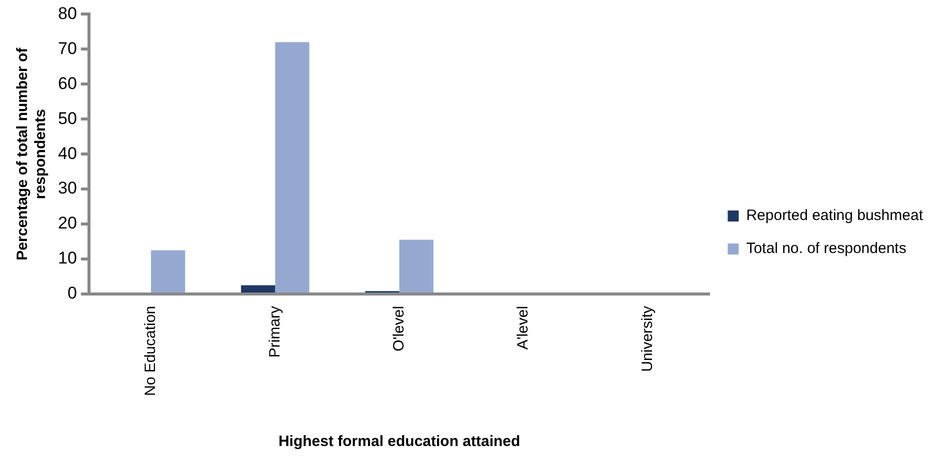  What do you see at coordinates (151, 351) in the screenshot?
I see `x-tick-label: No Education` at bounding box center [151, 351].